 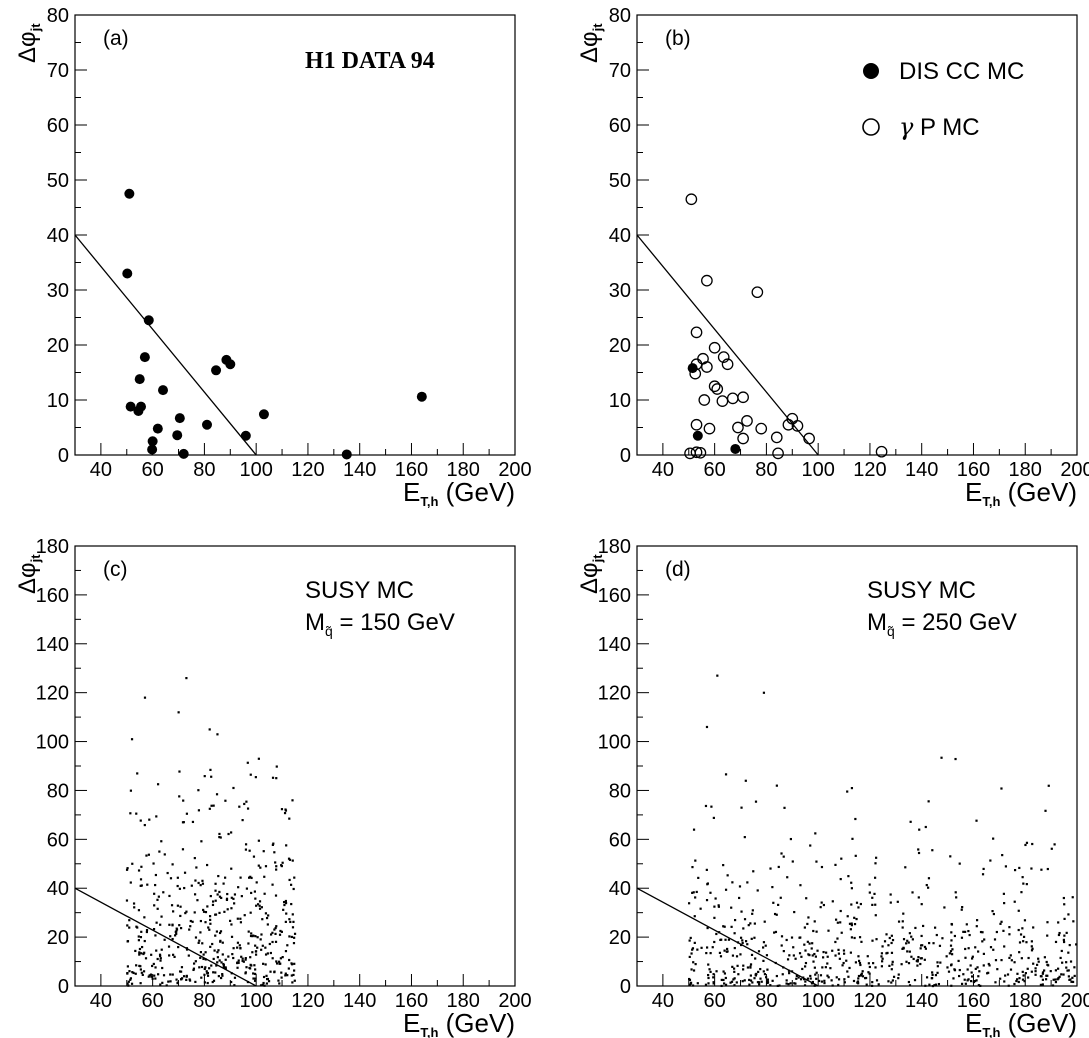 What do you see at coordinates (359, 590) in the screenshot?
I see `legend-susy: SUSY MC` at bounding box center [359, 590].